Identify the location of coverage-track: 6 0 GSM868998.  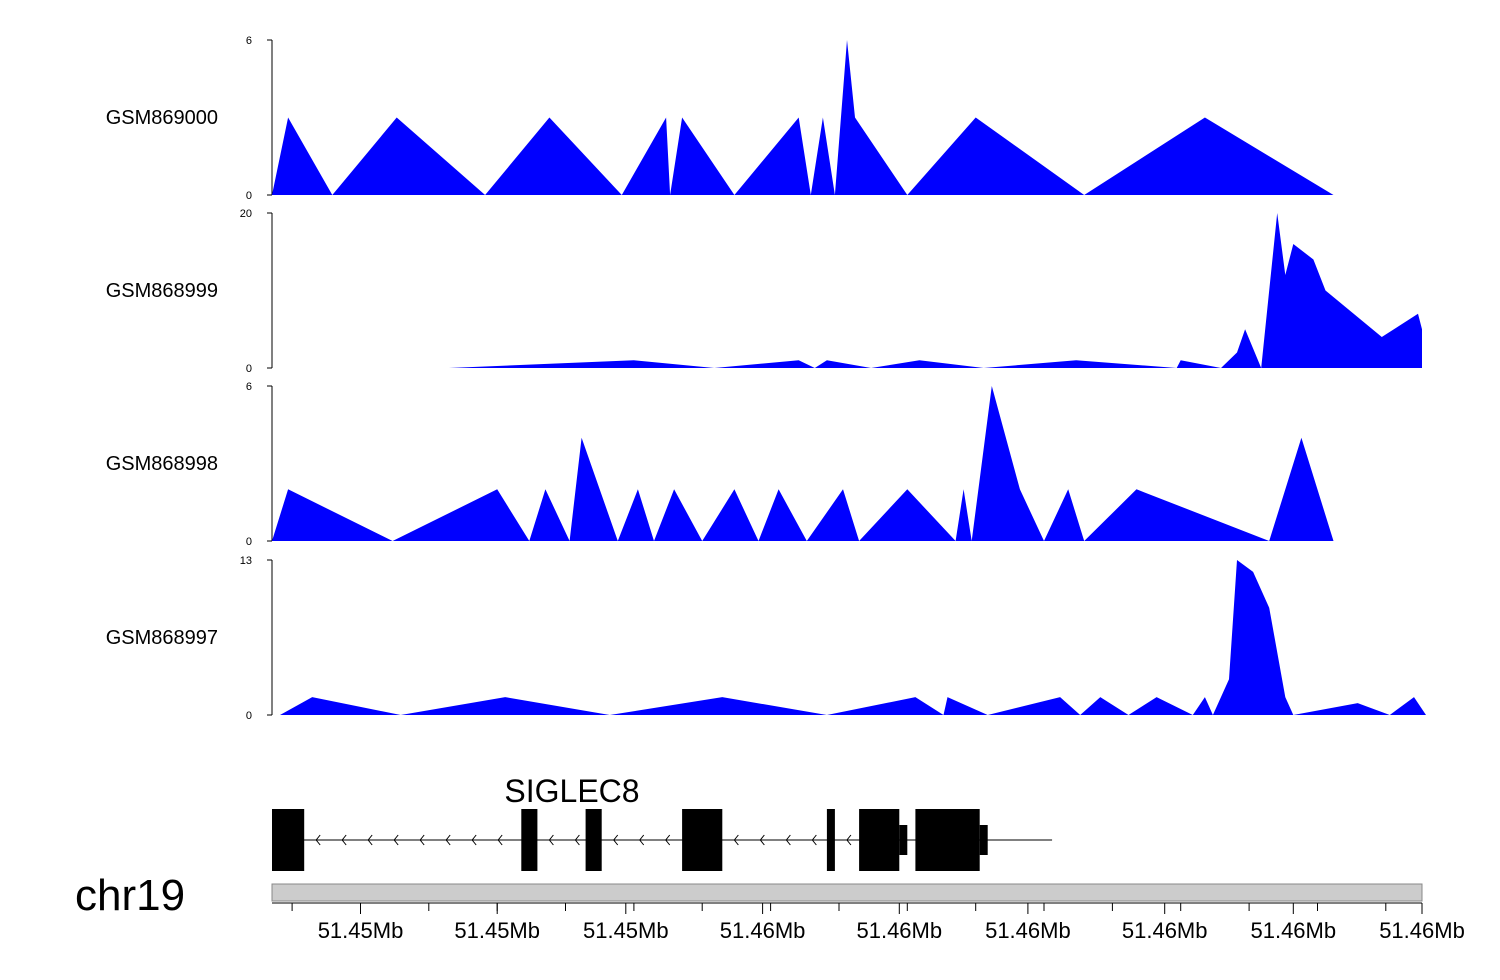
(720, 464).